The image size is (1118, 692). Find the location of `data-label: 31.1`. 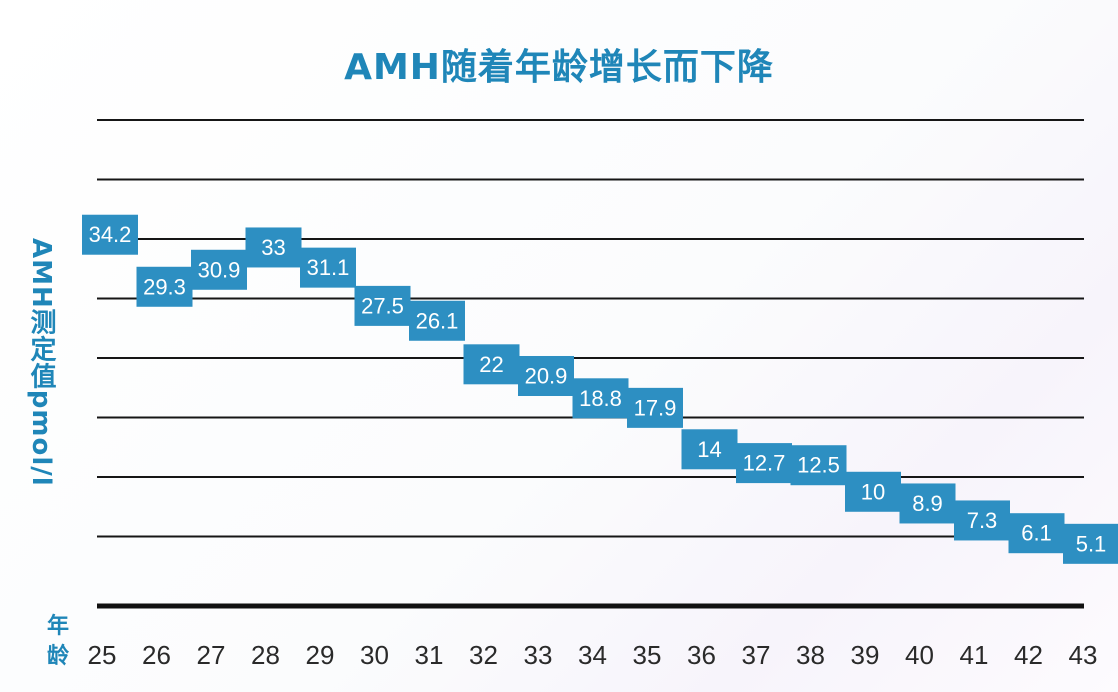

data-label: 31.1 is located at coordinates (328, 267).